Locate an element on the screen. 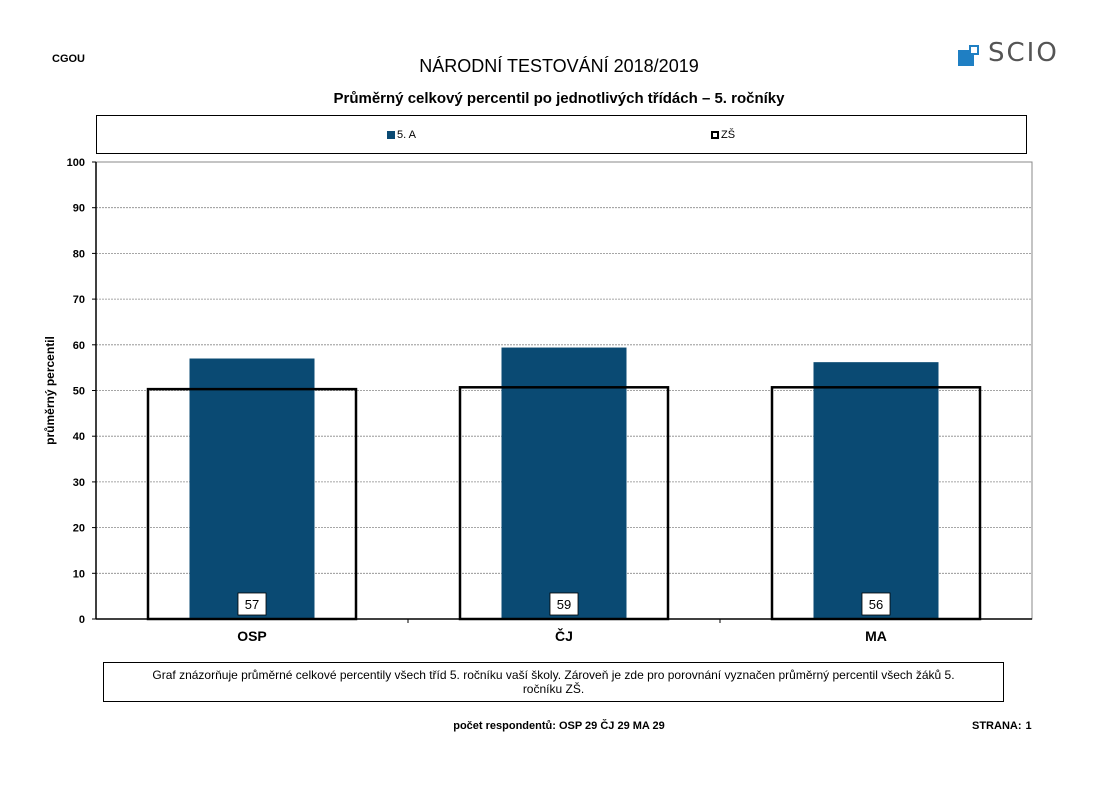  legend-item-class: 5. A is located at coordinates (401, 135).